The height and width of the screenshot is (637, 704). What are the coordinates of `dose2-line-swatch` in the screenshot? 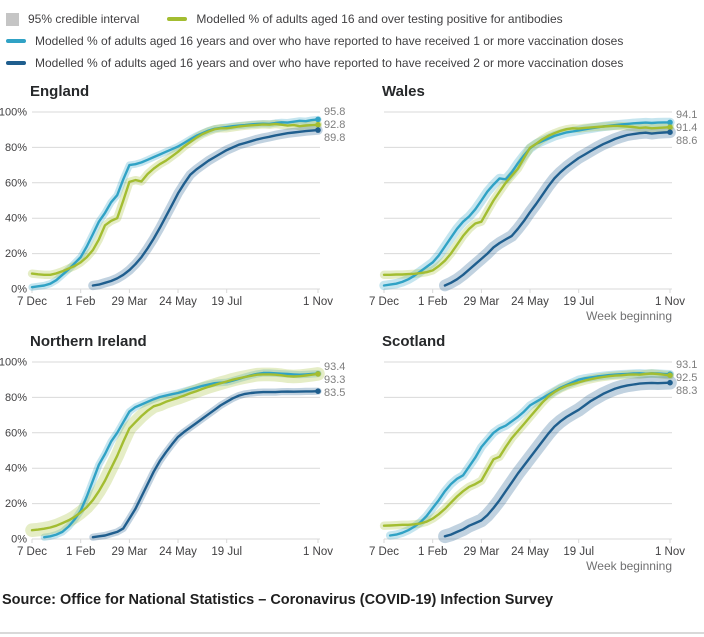 It's located at (16, 63).